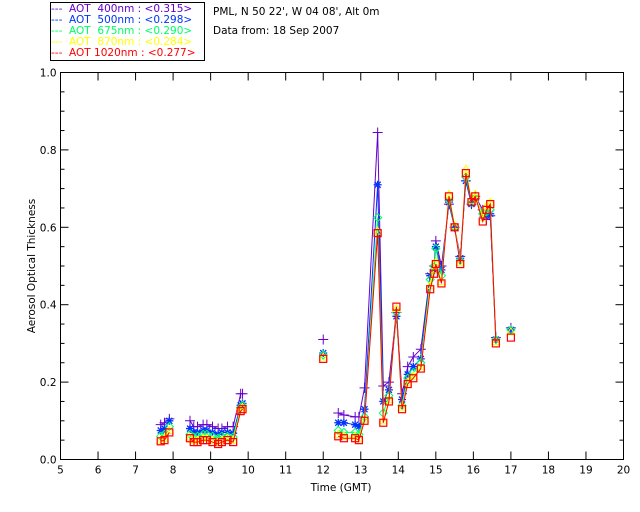 This screenshot has width=640, height=512. What do you see at coordinates (474, 471) in the screenshot?
I see `x-tick-label: 16` at bounding box center [474, 471].